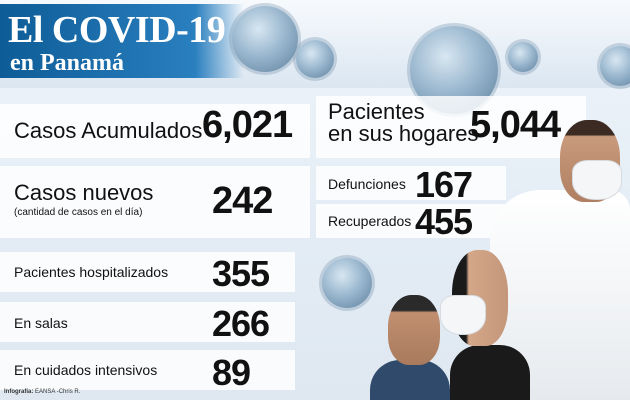  I want to click on pacientes-hogares-label-1: Pacientes, so click(376, 111).